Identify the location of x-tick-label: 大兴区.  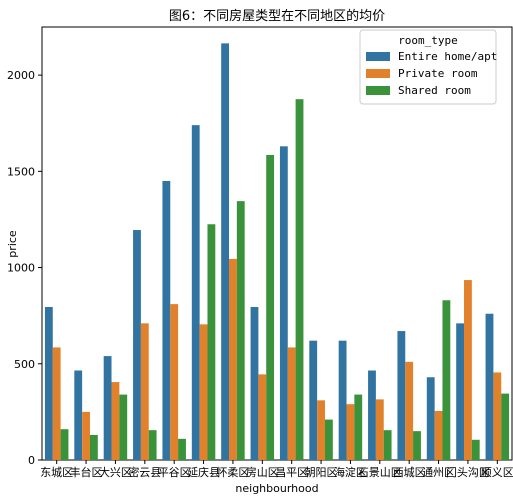
(115, 472).